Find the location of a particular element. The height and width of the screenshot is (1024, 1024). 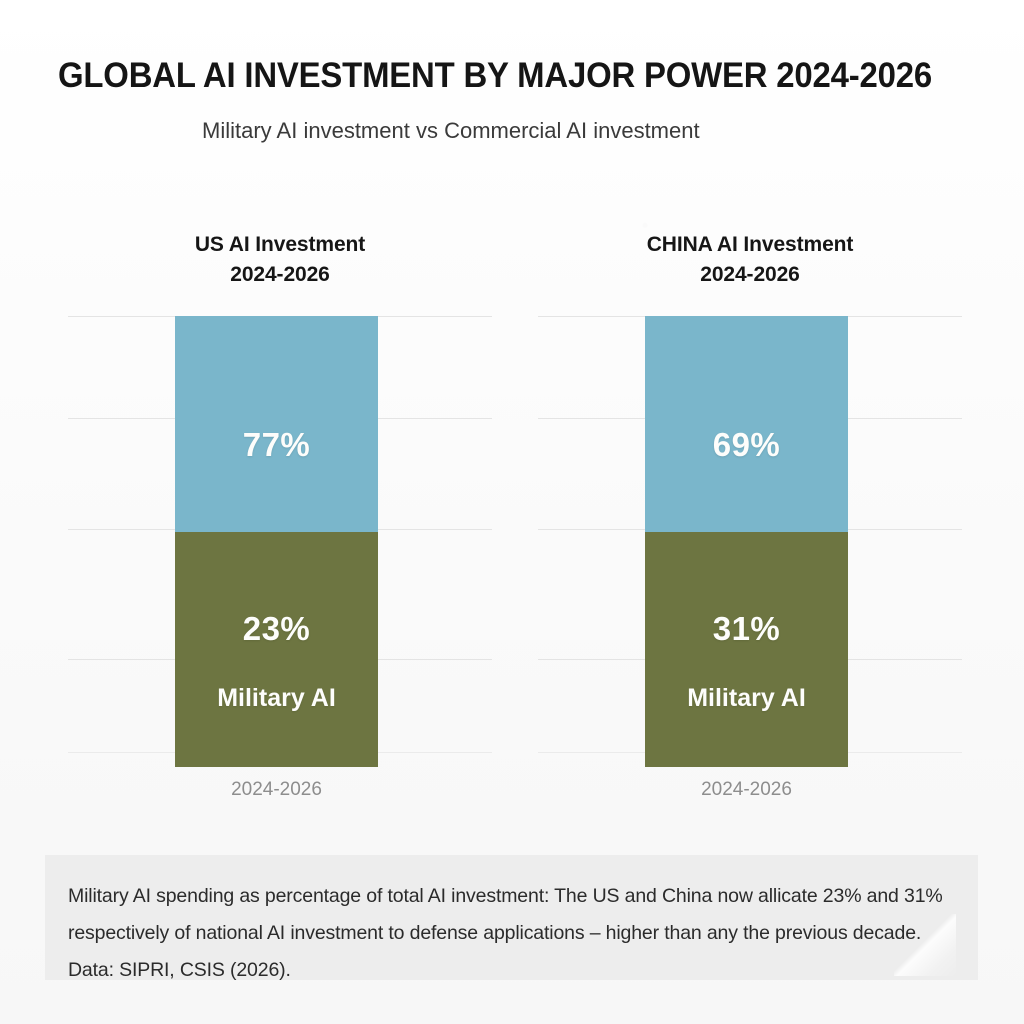

panel-us-military-segment: 23% Military AI is located at coordinates (276, 649).